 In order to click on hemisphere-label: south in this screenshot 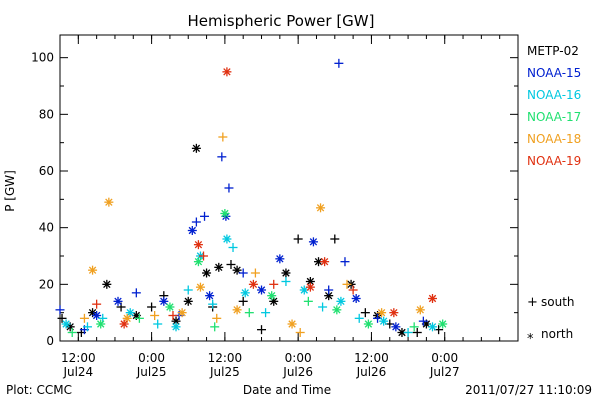, I will do `click(558, 302)`.